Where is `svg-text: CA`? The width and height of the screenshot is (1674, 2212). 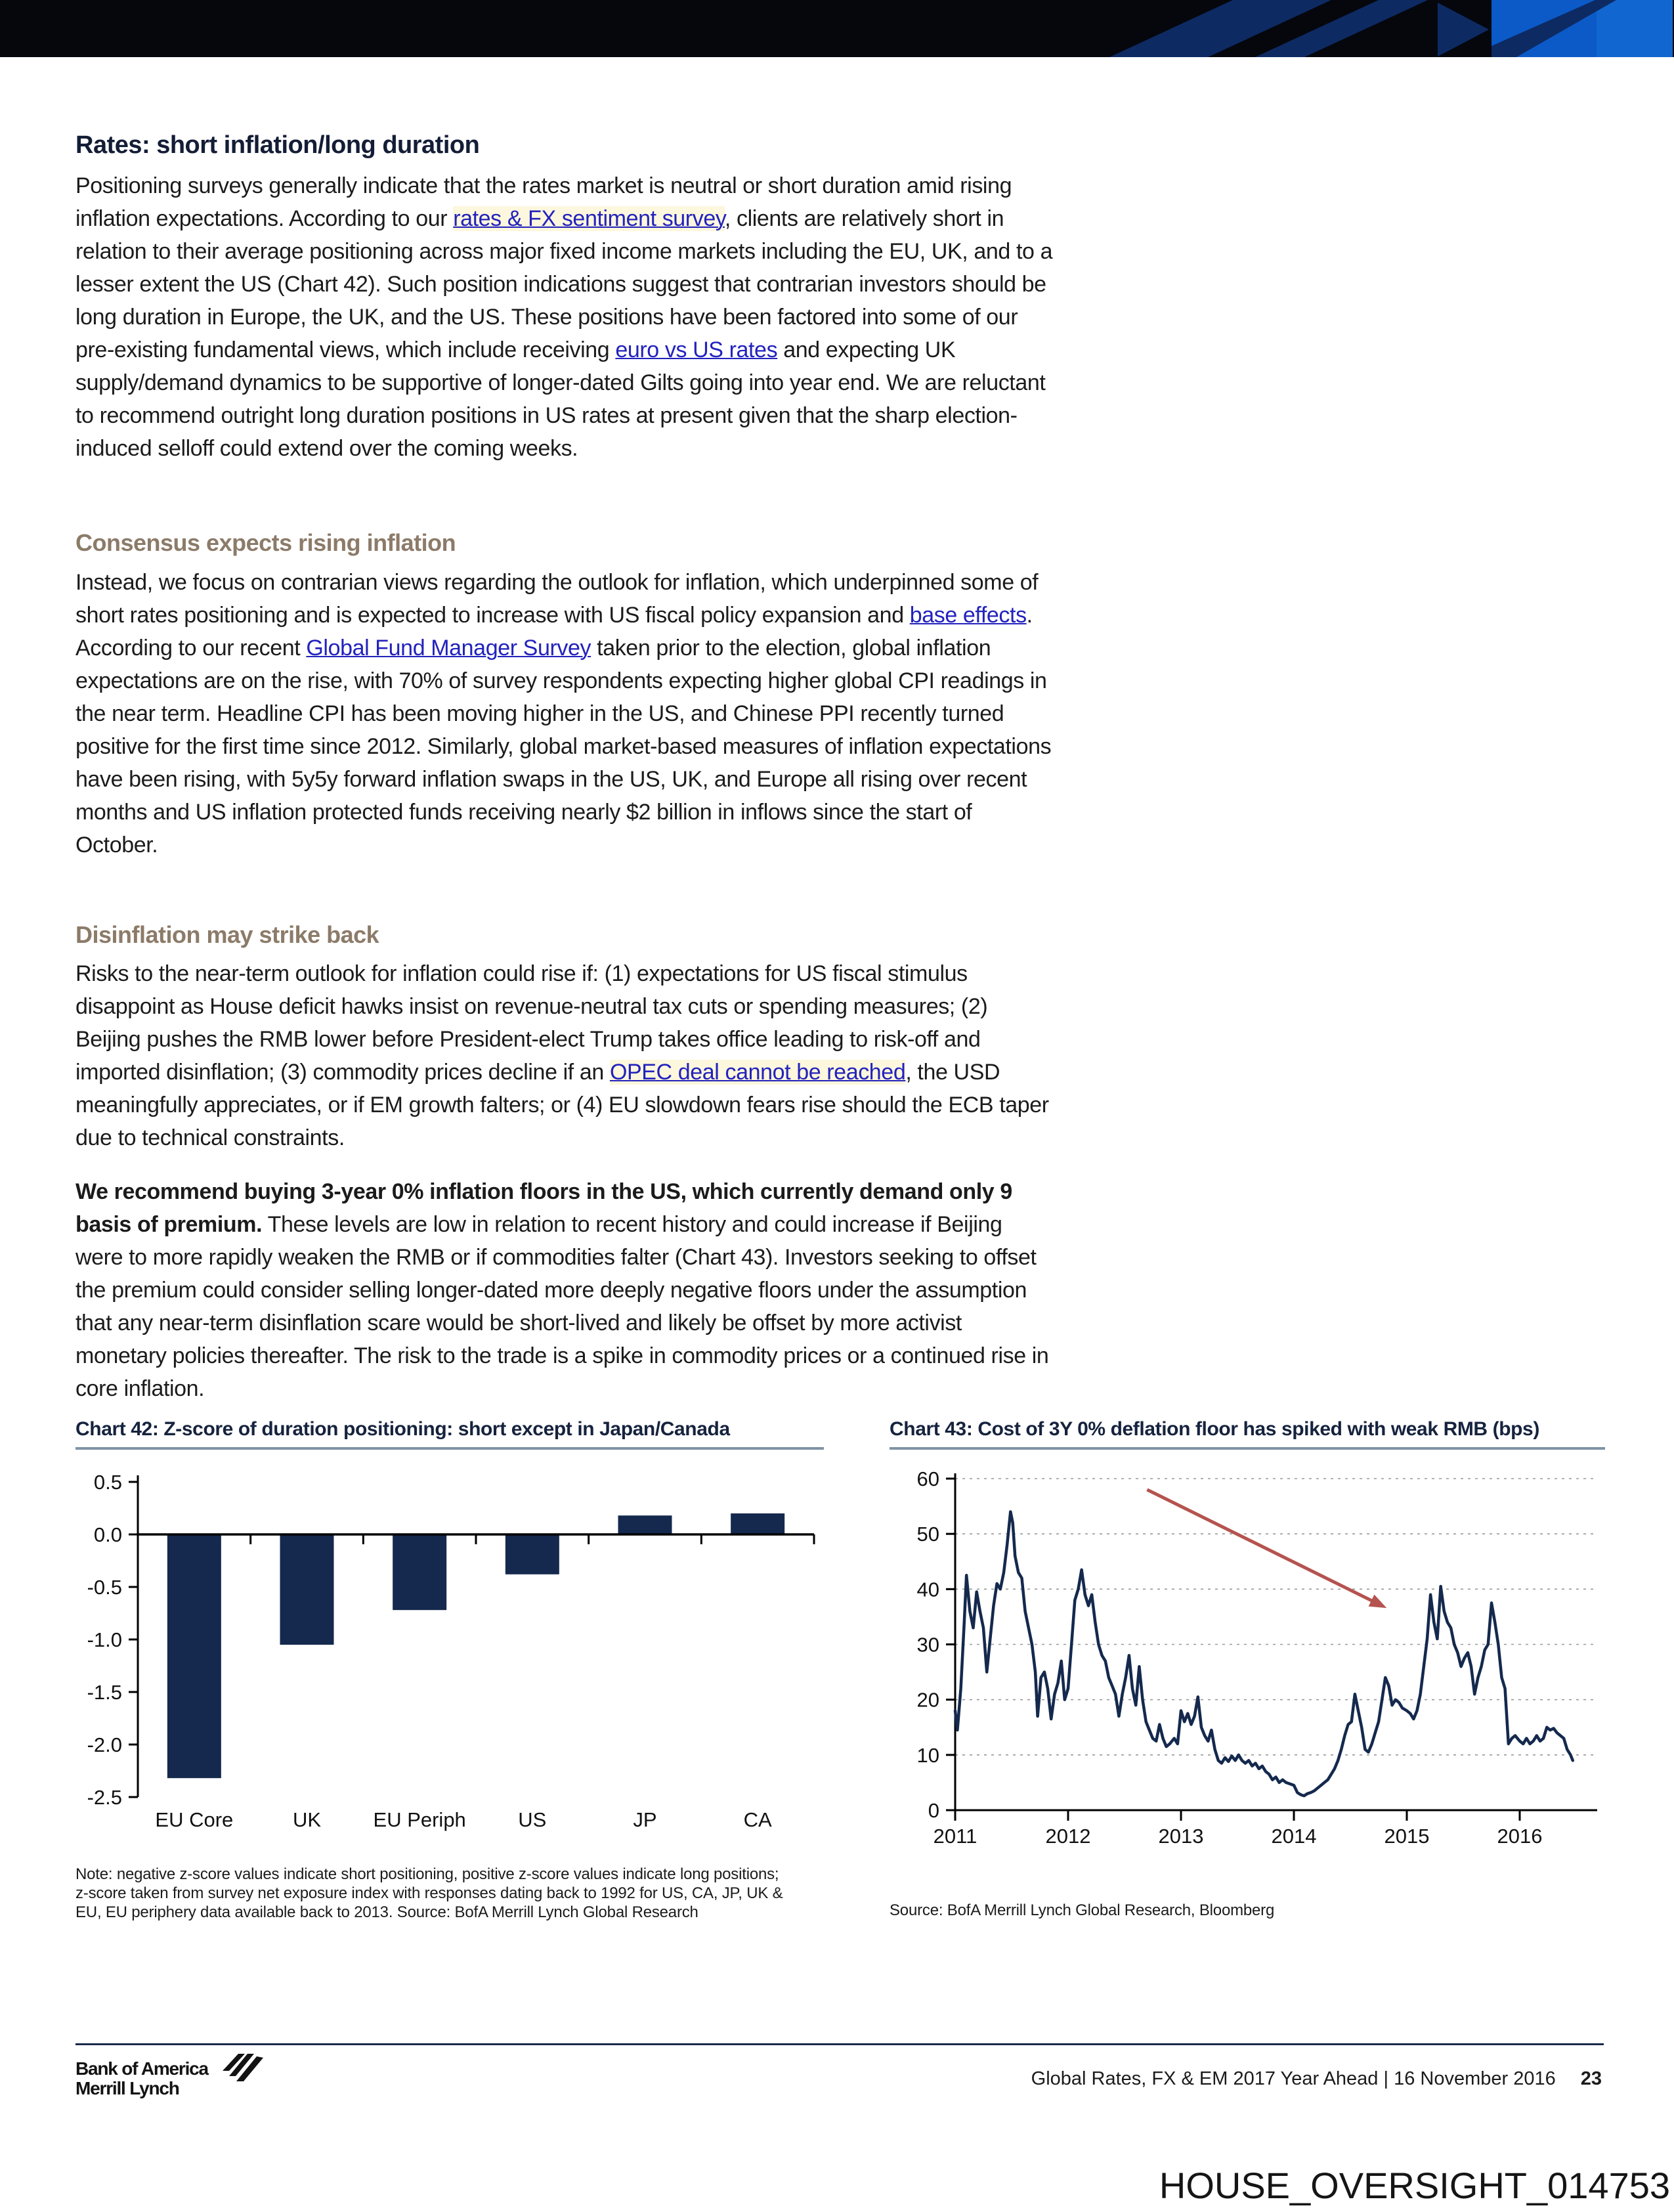
svg-text: CA is located at coordinates (758, 1819).